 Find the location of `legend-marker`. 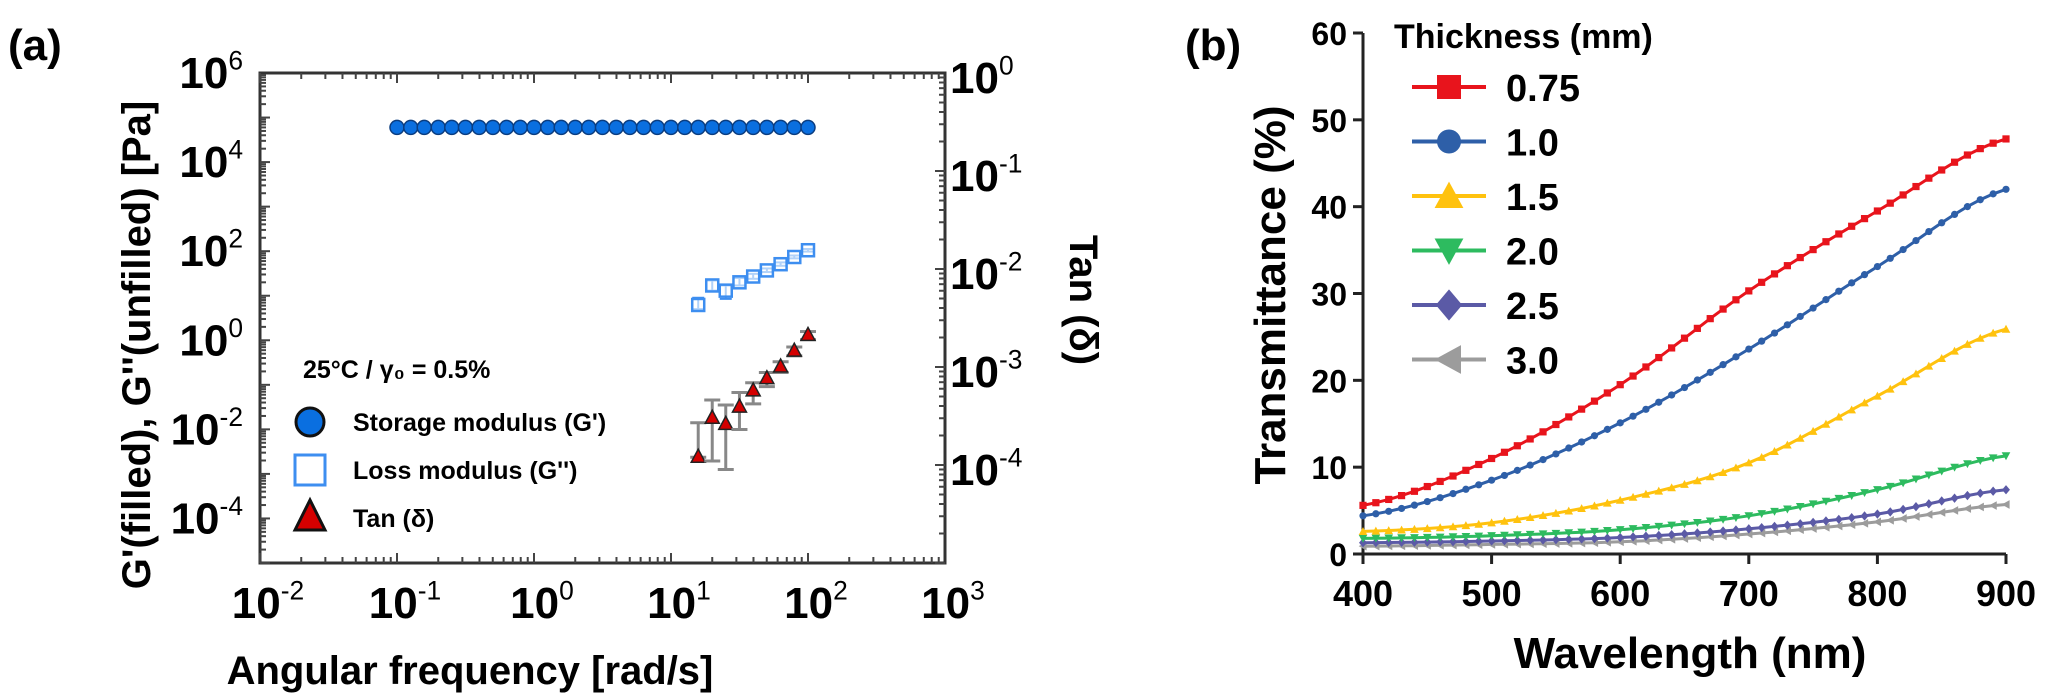

legend-marker is located at coordinates (1449, 305).